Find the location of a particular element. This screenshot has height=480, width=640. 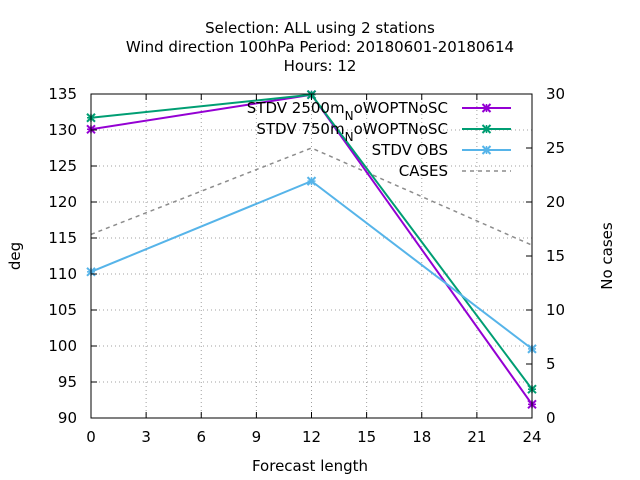

title-line-1: Selection: ALL using 2 stations is located at coordinates (320, 28).